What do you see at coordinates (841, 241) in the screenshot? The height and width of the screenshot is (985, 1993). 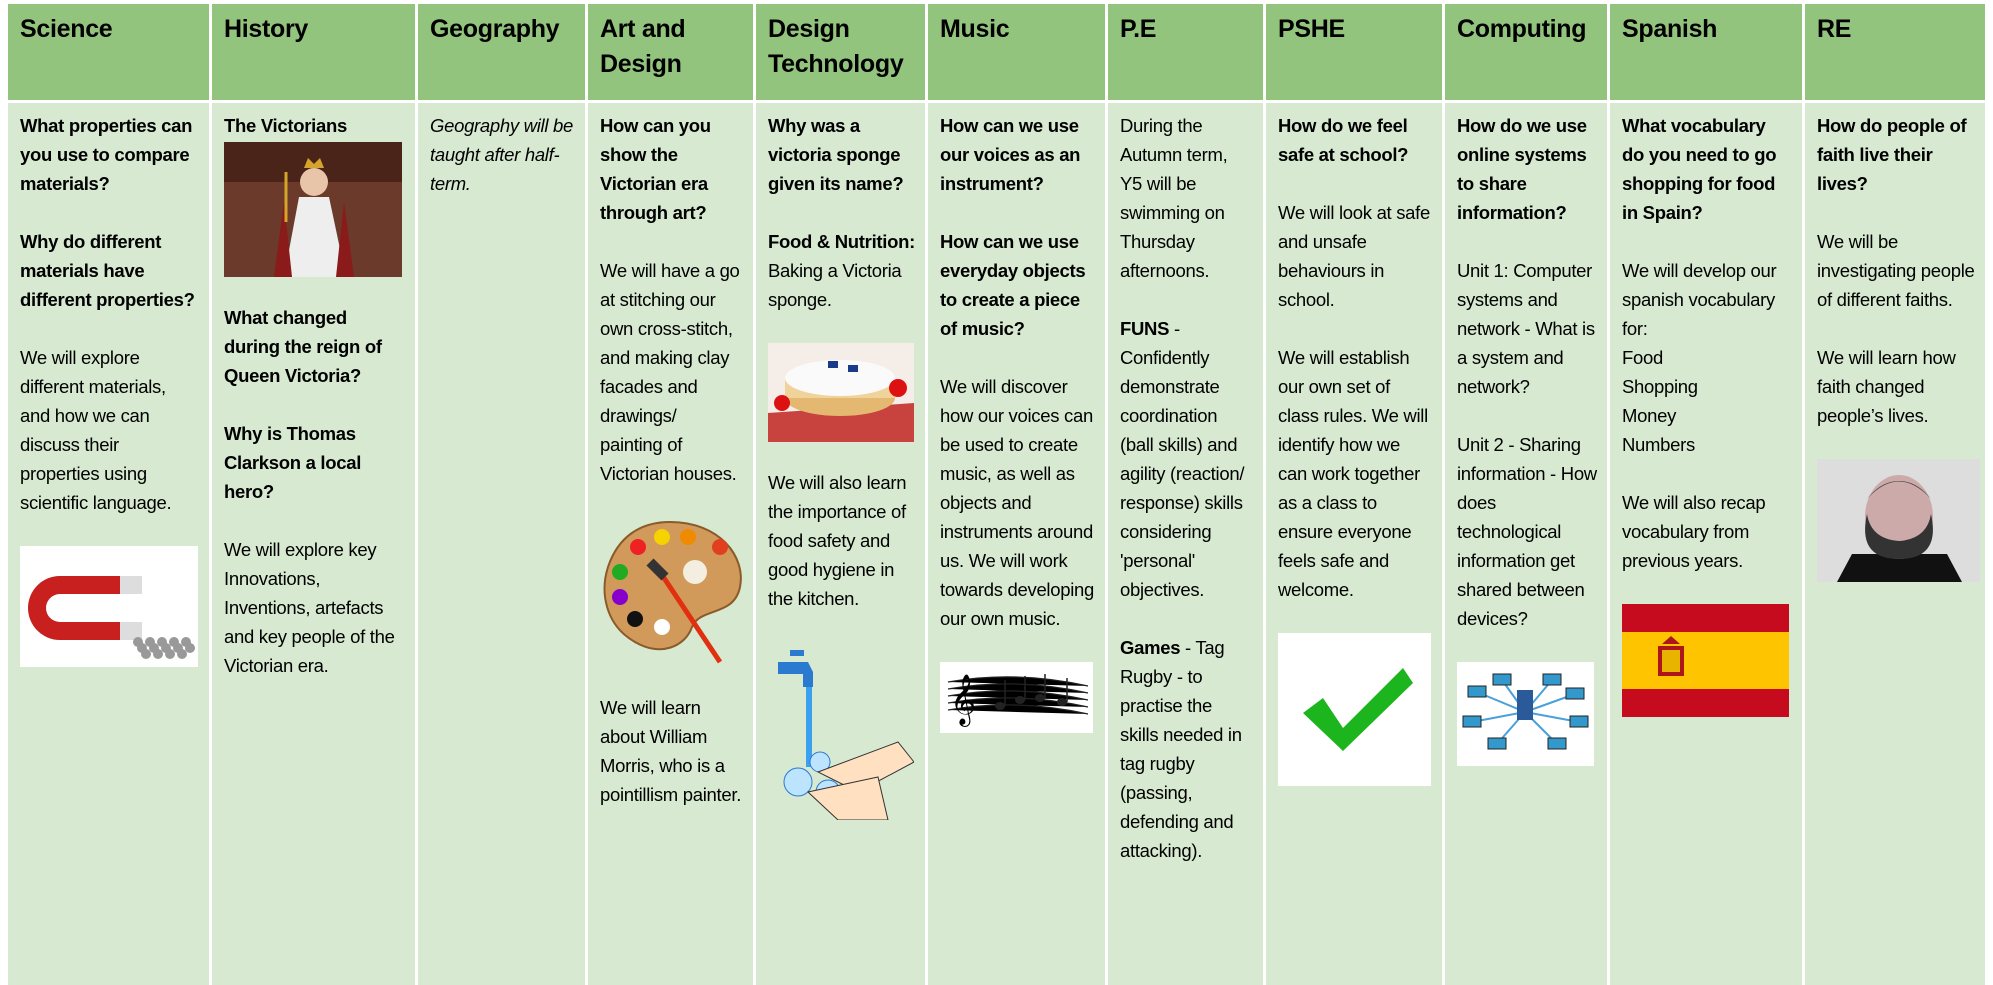 I see `text-run: Food & Nutrition:` at bounding box center [841, 241].